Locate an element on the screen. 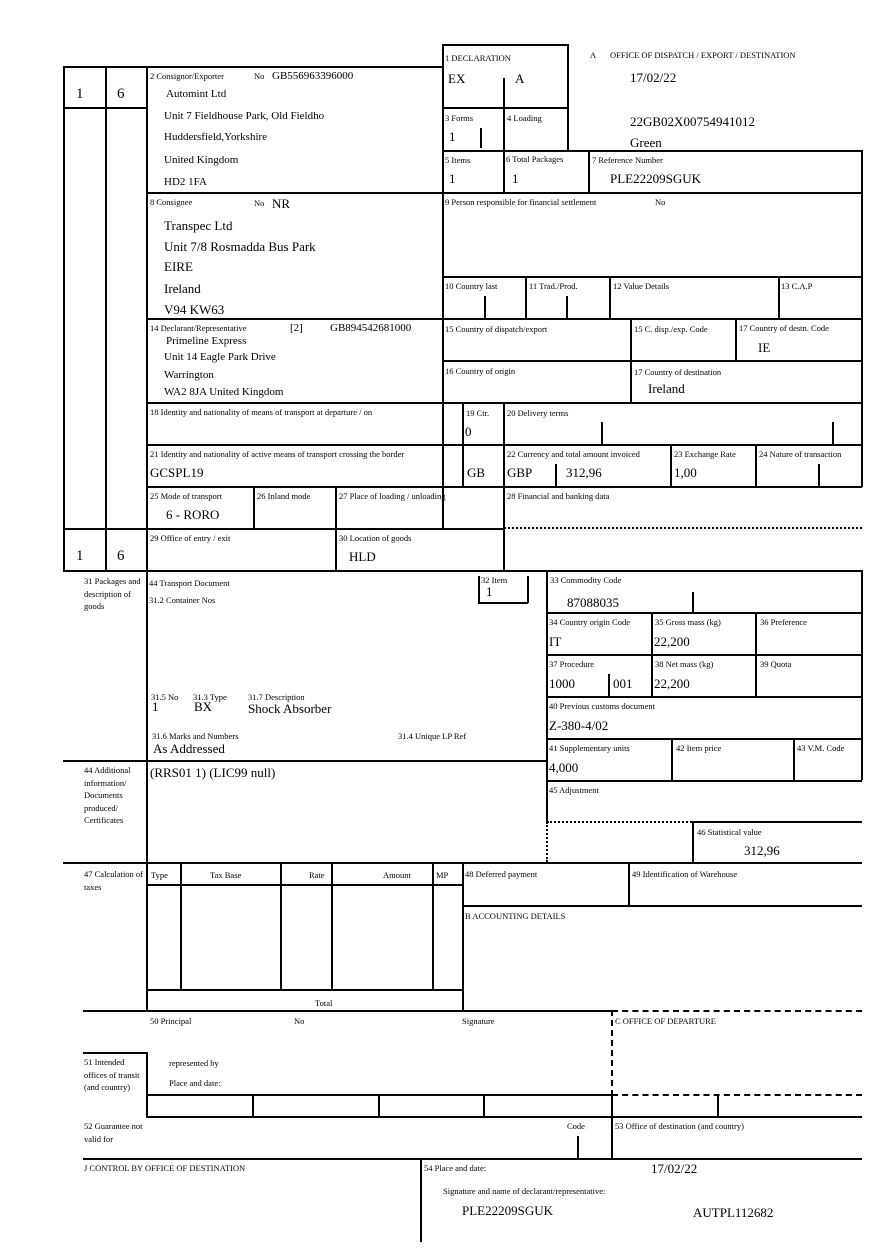 The width and height of the screenshot is (882, 1250). box32-label: 32 Item is located at coordinates (494, 580).